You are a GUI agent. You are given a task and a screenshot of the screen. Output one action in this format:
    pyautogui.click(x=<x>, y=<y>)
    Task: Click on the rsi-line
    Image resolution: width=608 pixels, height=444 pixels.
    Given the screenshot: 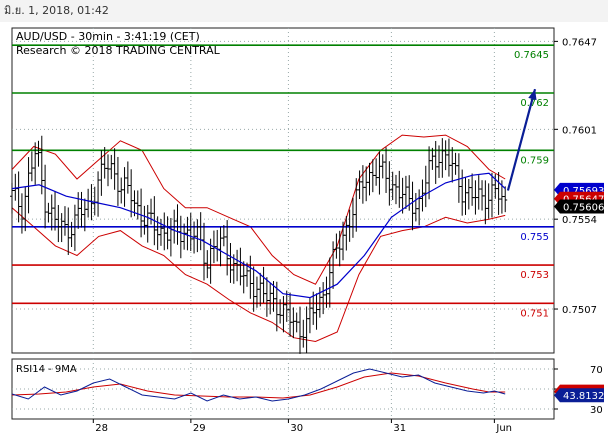 What is the action you would take?
    pyautogui.click(x=258, y=385)
    